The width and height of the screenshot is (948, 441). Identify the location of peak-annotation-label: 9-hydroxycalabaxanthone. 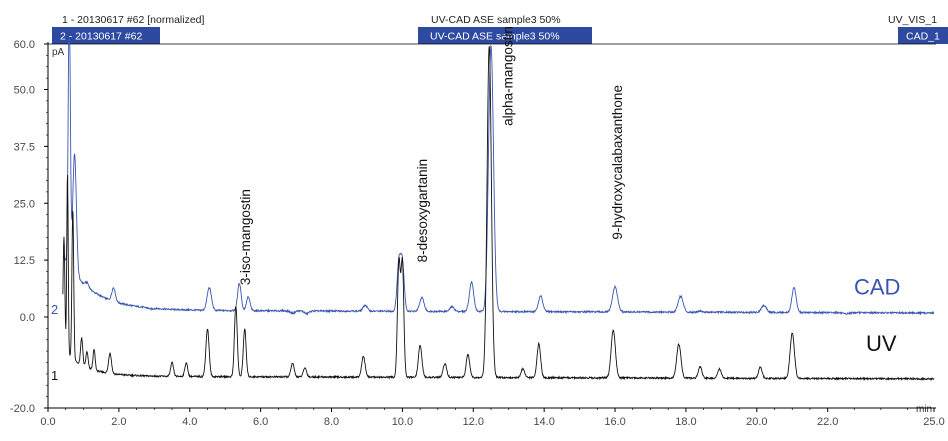
(617, 162).